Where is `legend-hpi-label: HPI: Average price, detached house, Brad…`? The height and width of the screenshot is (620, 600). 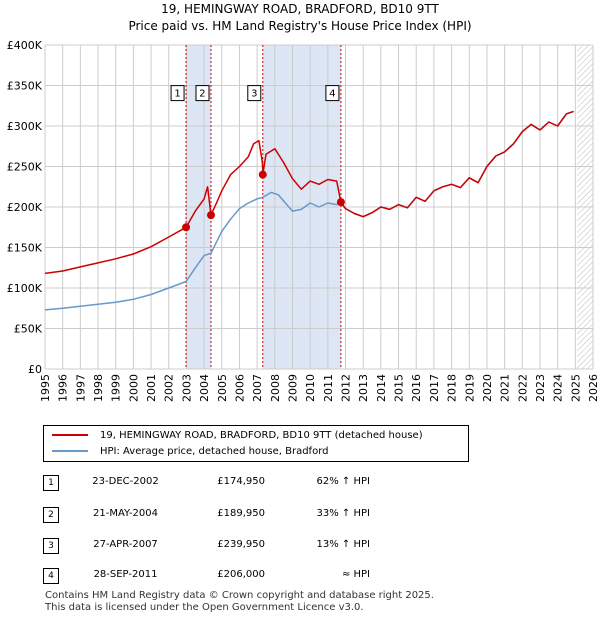 legend-hpi-label: HPI: Average price, detached house, Brad… is located at coordinates (214, 451).